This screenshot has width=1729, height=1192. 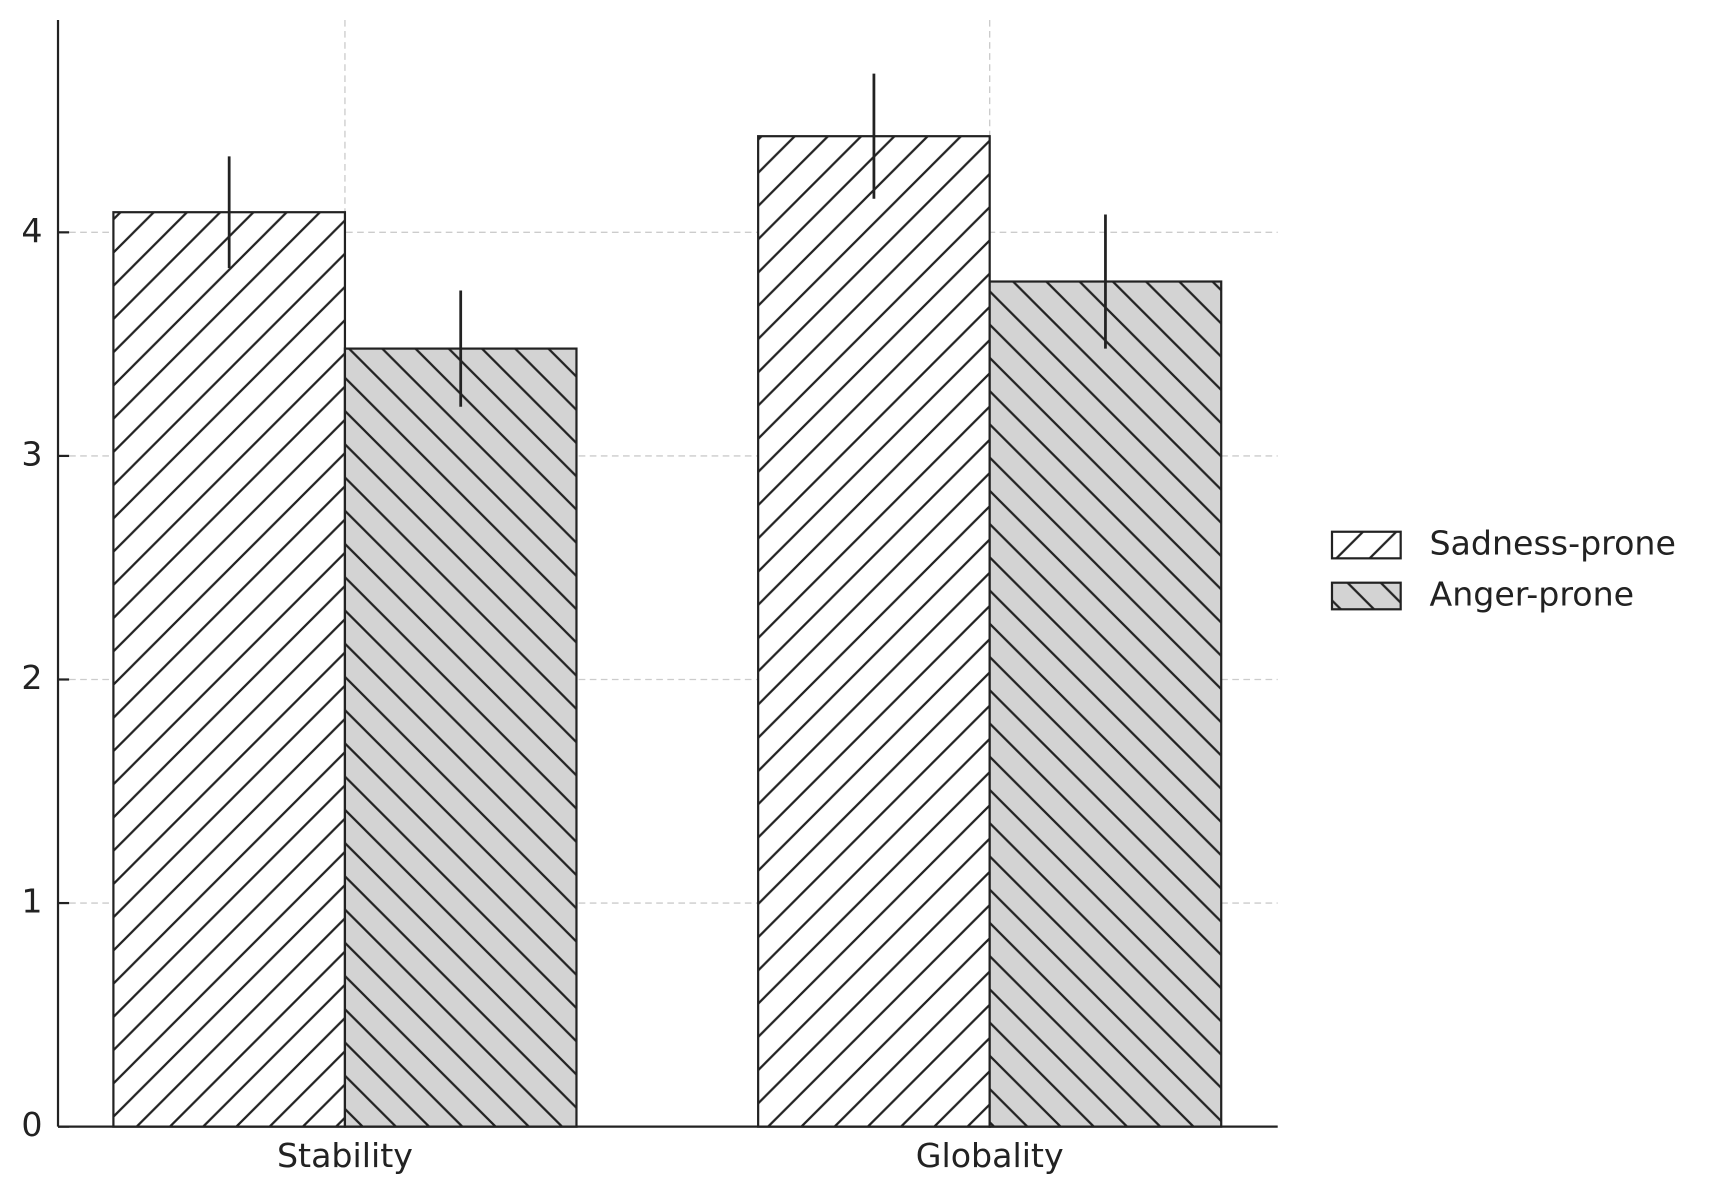 I want to click on y-tick-label: 4, so click(x=31, y=230).